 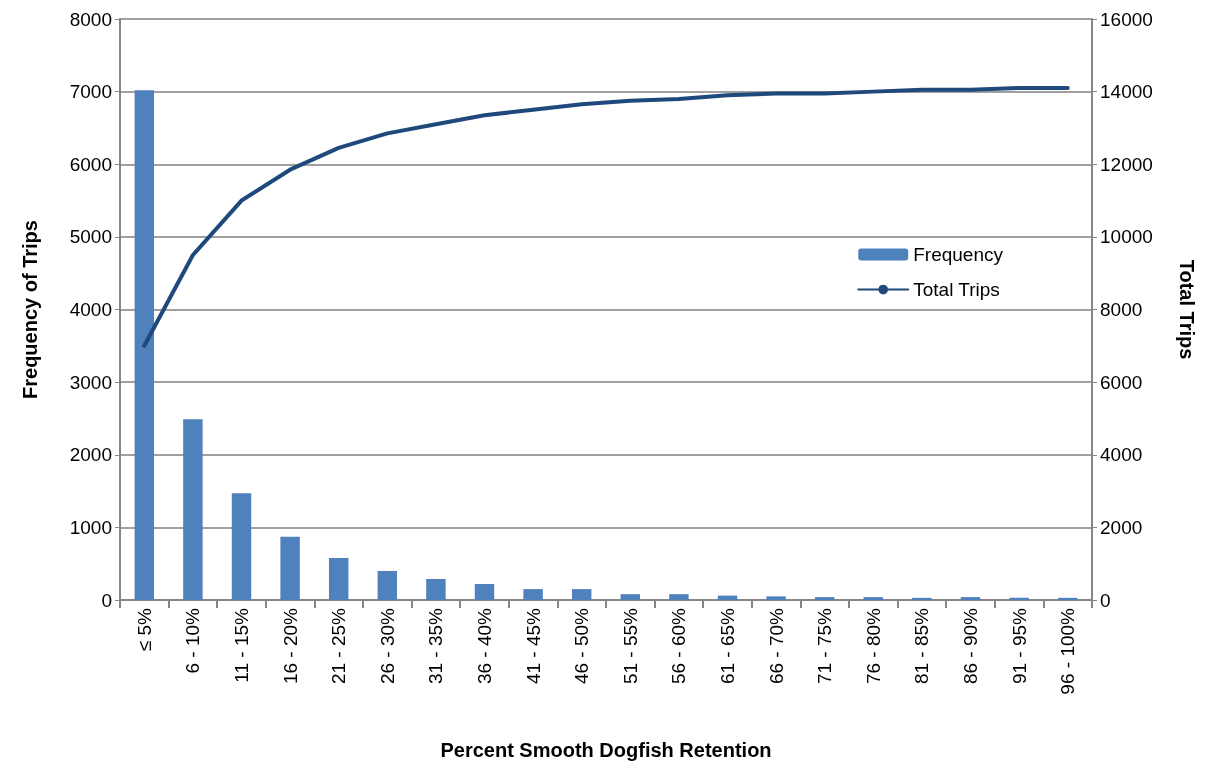 I want to click on x-tick-label: 76 - 80%, so click(x=873, y=646).